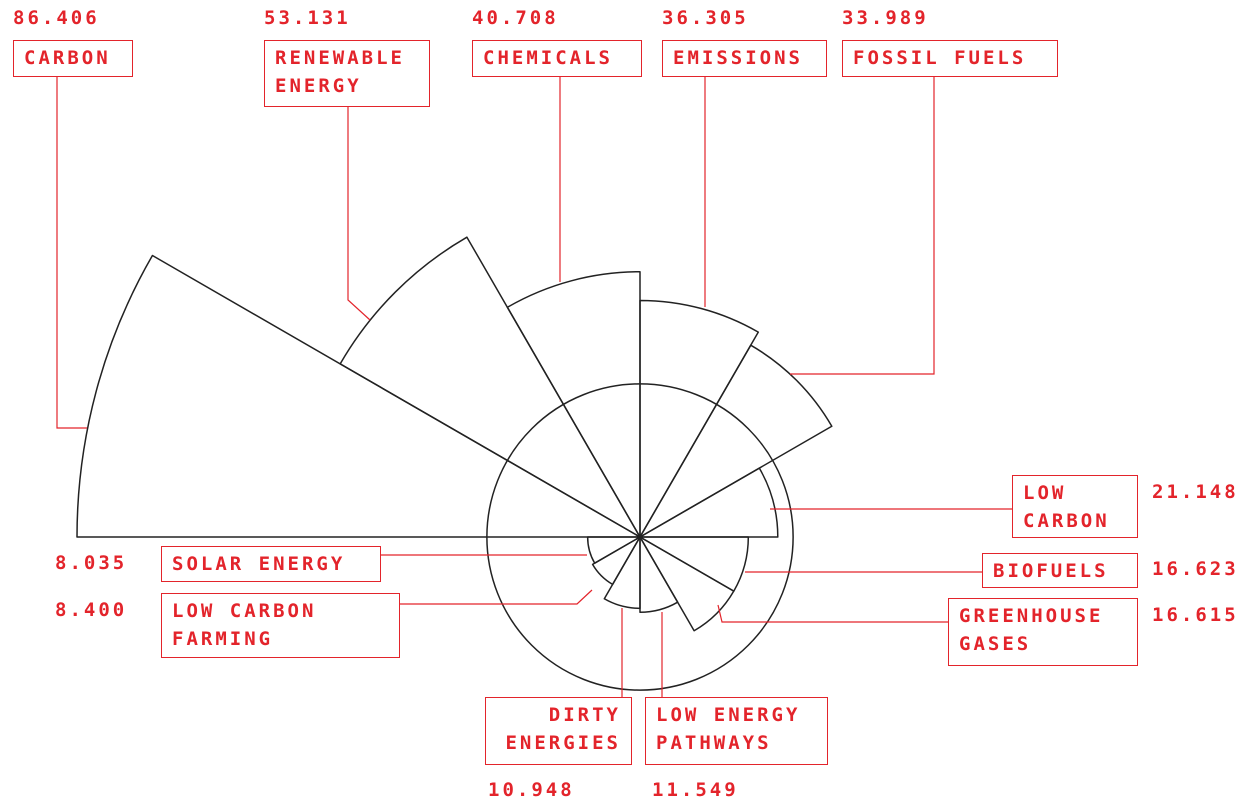 This screenshot has height=803, width=1256. What do you see at coordinates (950, 58) in the screenshot?
I see `category-label: FOSSIL FUELS` at bounding box center [950, 58].